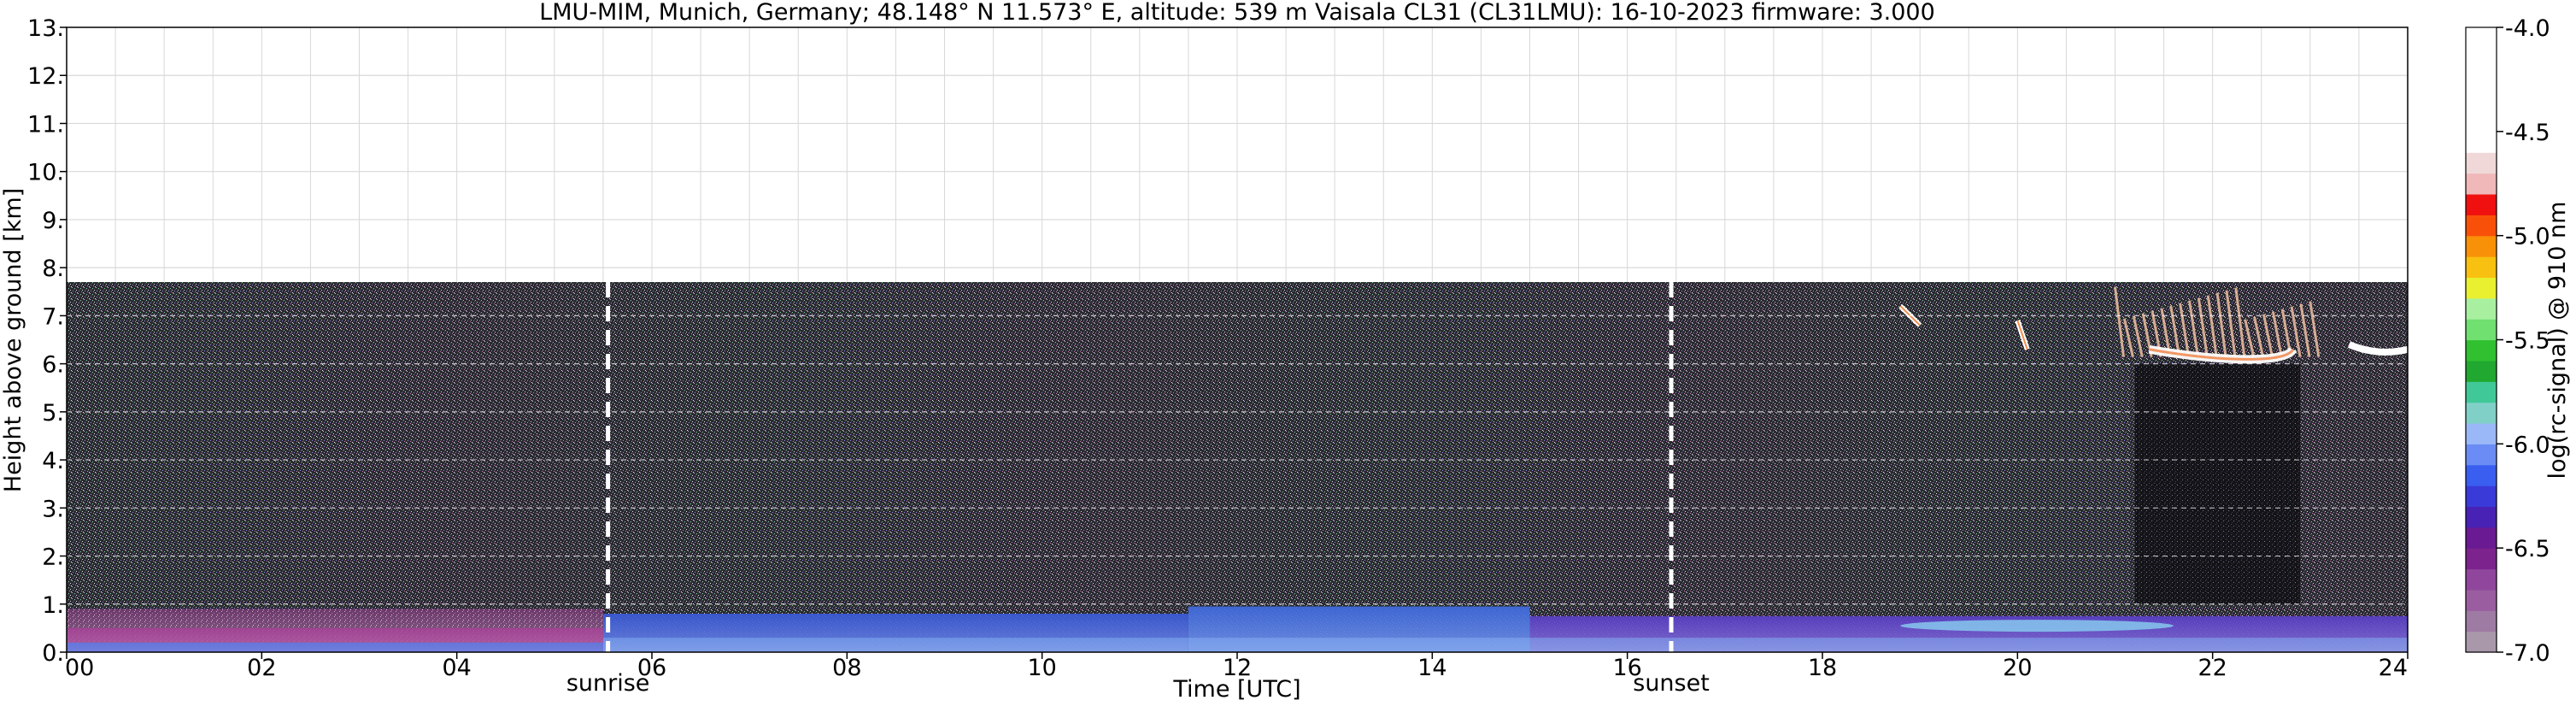 Image resolution: width=2576 pixels, height=706 pixels. What do you see at coordinates (53, 653) in the screenshot?
I see `y-tick-label: 0.` at bounding box center [53, 653].